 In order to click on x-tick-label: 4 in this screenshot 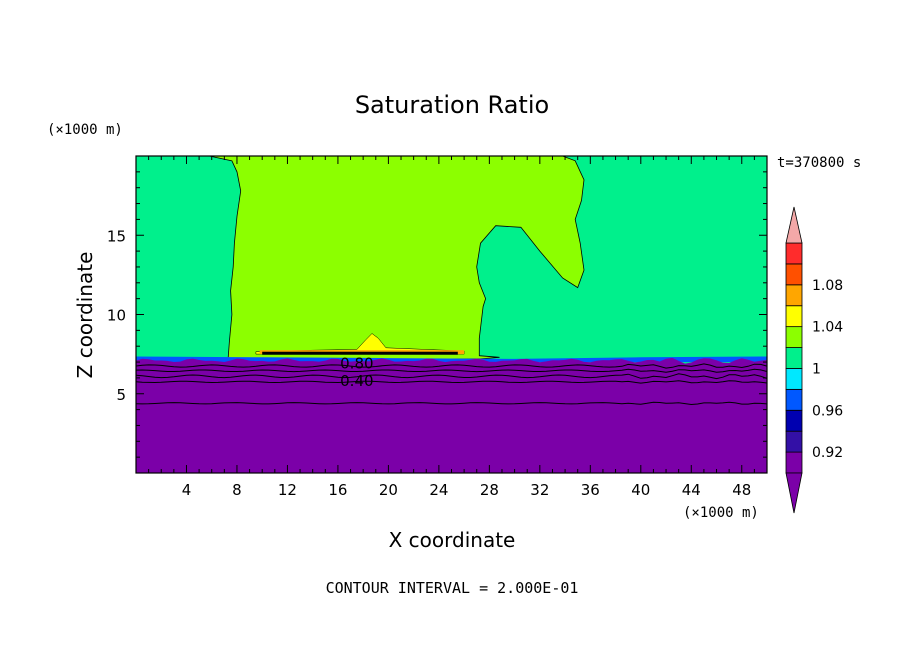, I will do `click(187, 490)`.